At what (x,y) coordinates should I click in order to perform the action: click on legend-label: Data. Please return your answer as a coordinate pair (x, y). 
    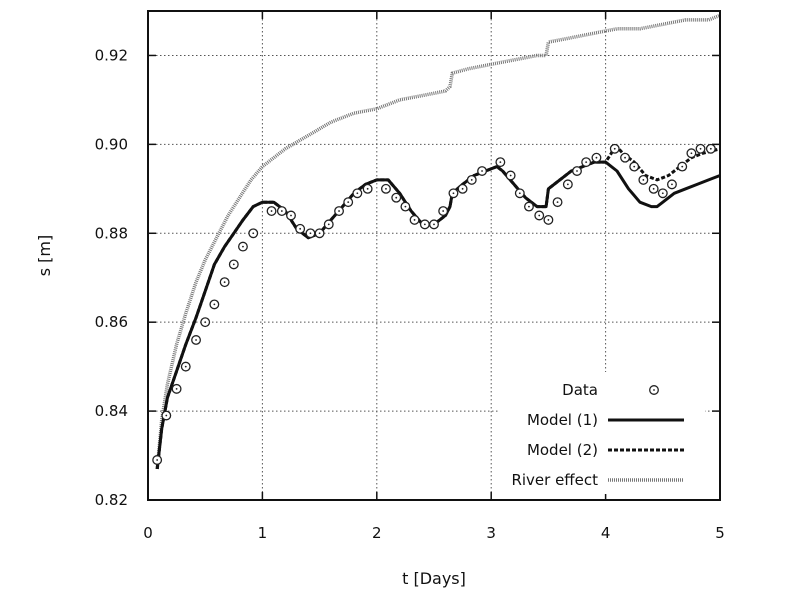
    Looking at the image, I should click on (580, 390).